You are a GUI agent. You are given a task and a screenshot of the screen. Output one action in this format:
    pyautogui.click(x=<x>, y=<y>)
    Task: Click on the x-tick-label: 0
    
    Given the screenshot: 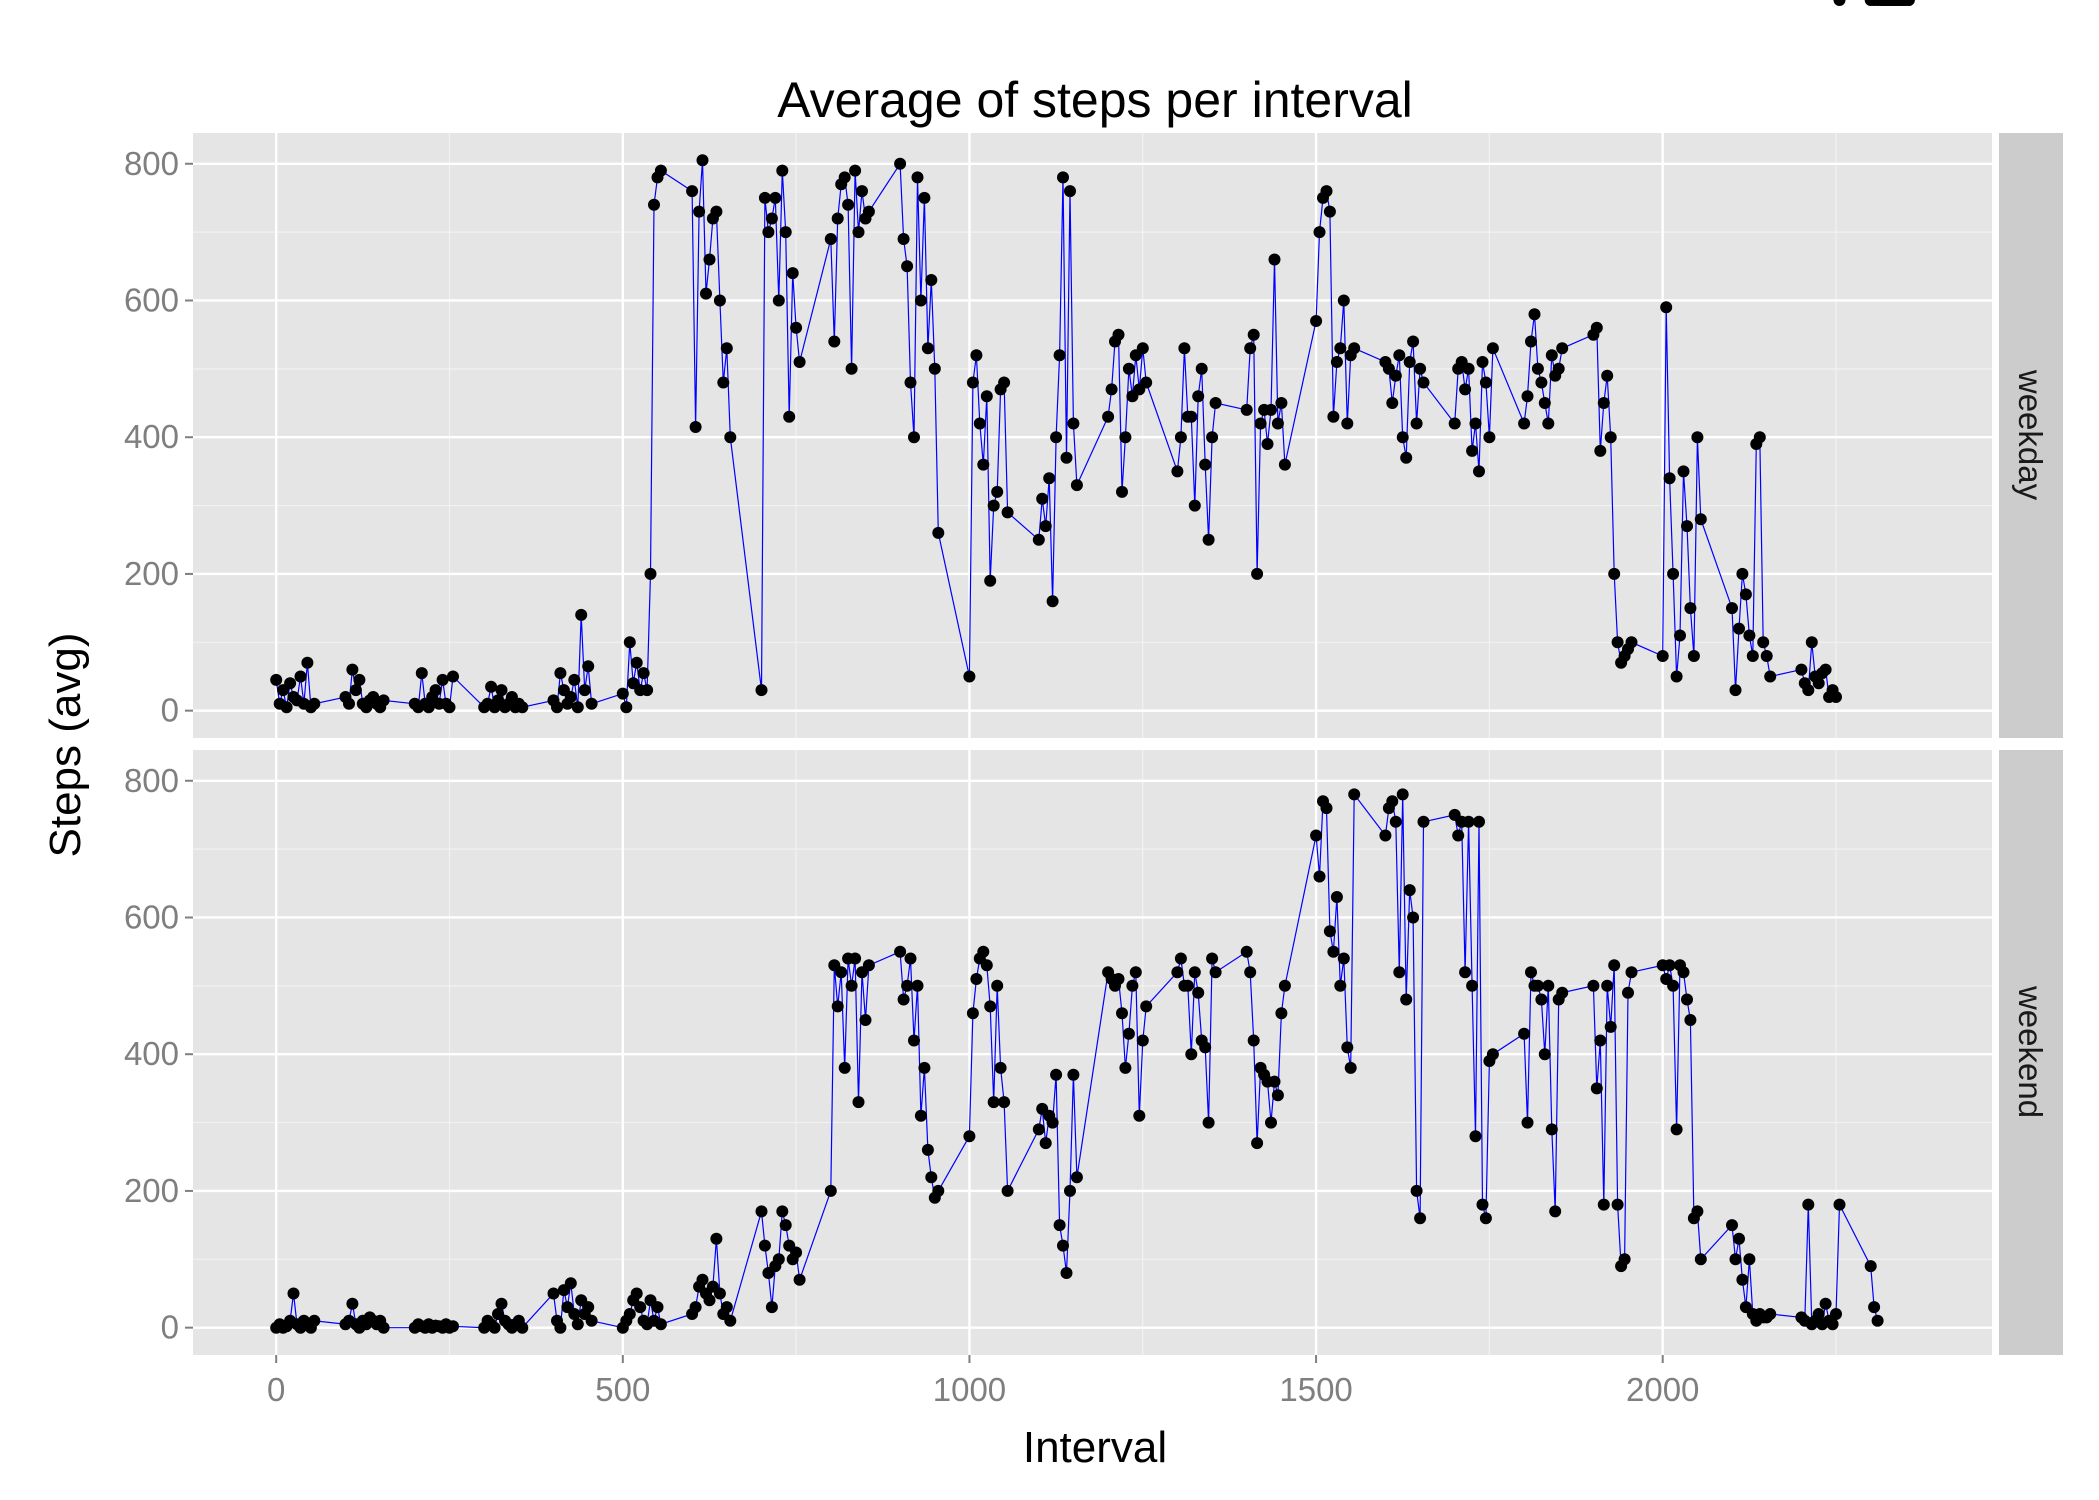 What is the action you would take?
    pyautogui.click(x=276, y=1389)
    